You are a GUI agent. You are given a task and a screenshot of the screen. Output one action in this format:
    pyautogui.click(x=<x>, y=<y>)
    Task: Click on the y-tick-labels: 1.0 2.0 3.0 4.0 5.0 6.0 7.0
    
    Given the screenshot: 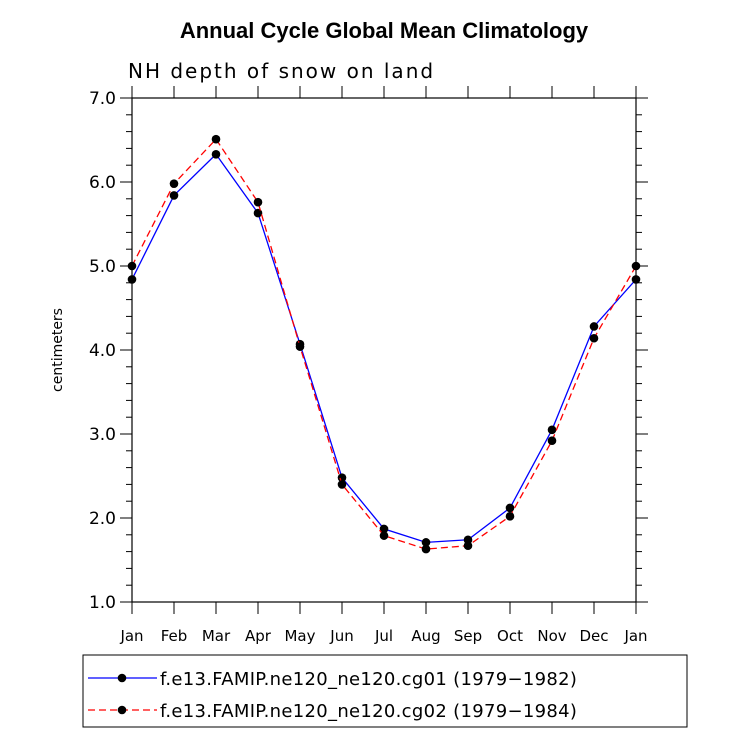 What is the action you would take?
    pyautogui.click(x=102, y=351)
    